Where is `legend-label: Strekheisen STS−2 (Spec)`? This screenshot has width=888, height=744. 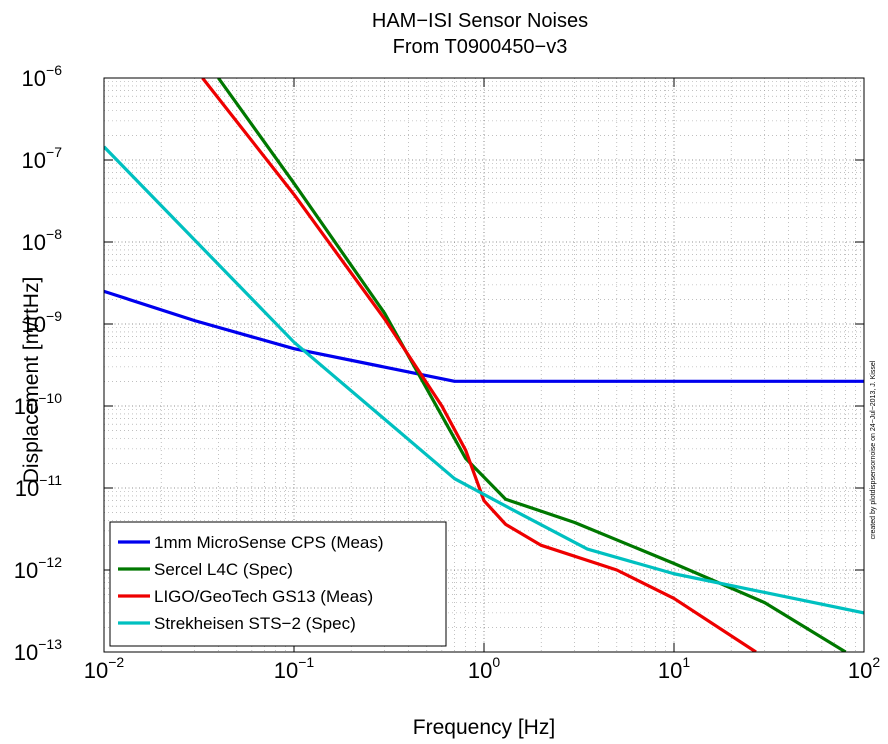 legend-label: Strekheisen STS−2 (Spec) is located at coordinates (255, 623).